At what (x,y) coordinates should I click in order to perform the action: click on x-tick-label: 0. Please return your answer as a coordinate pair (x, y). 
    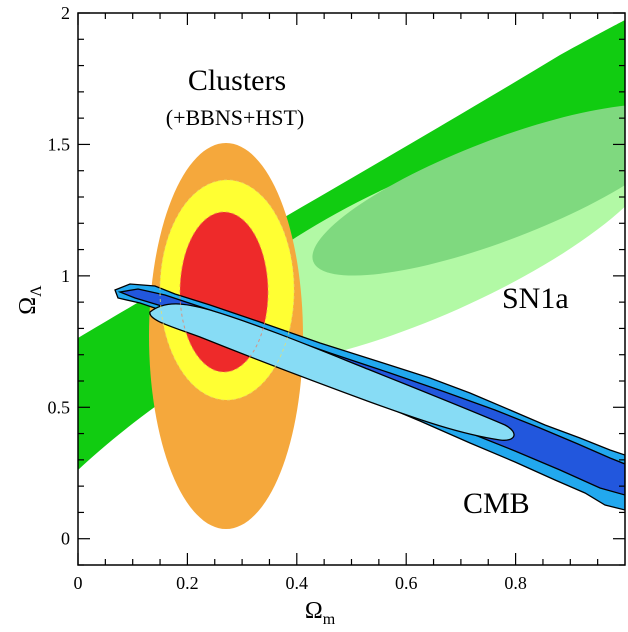
    Looking at the image, I should click on (78, 583).